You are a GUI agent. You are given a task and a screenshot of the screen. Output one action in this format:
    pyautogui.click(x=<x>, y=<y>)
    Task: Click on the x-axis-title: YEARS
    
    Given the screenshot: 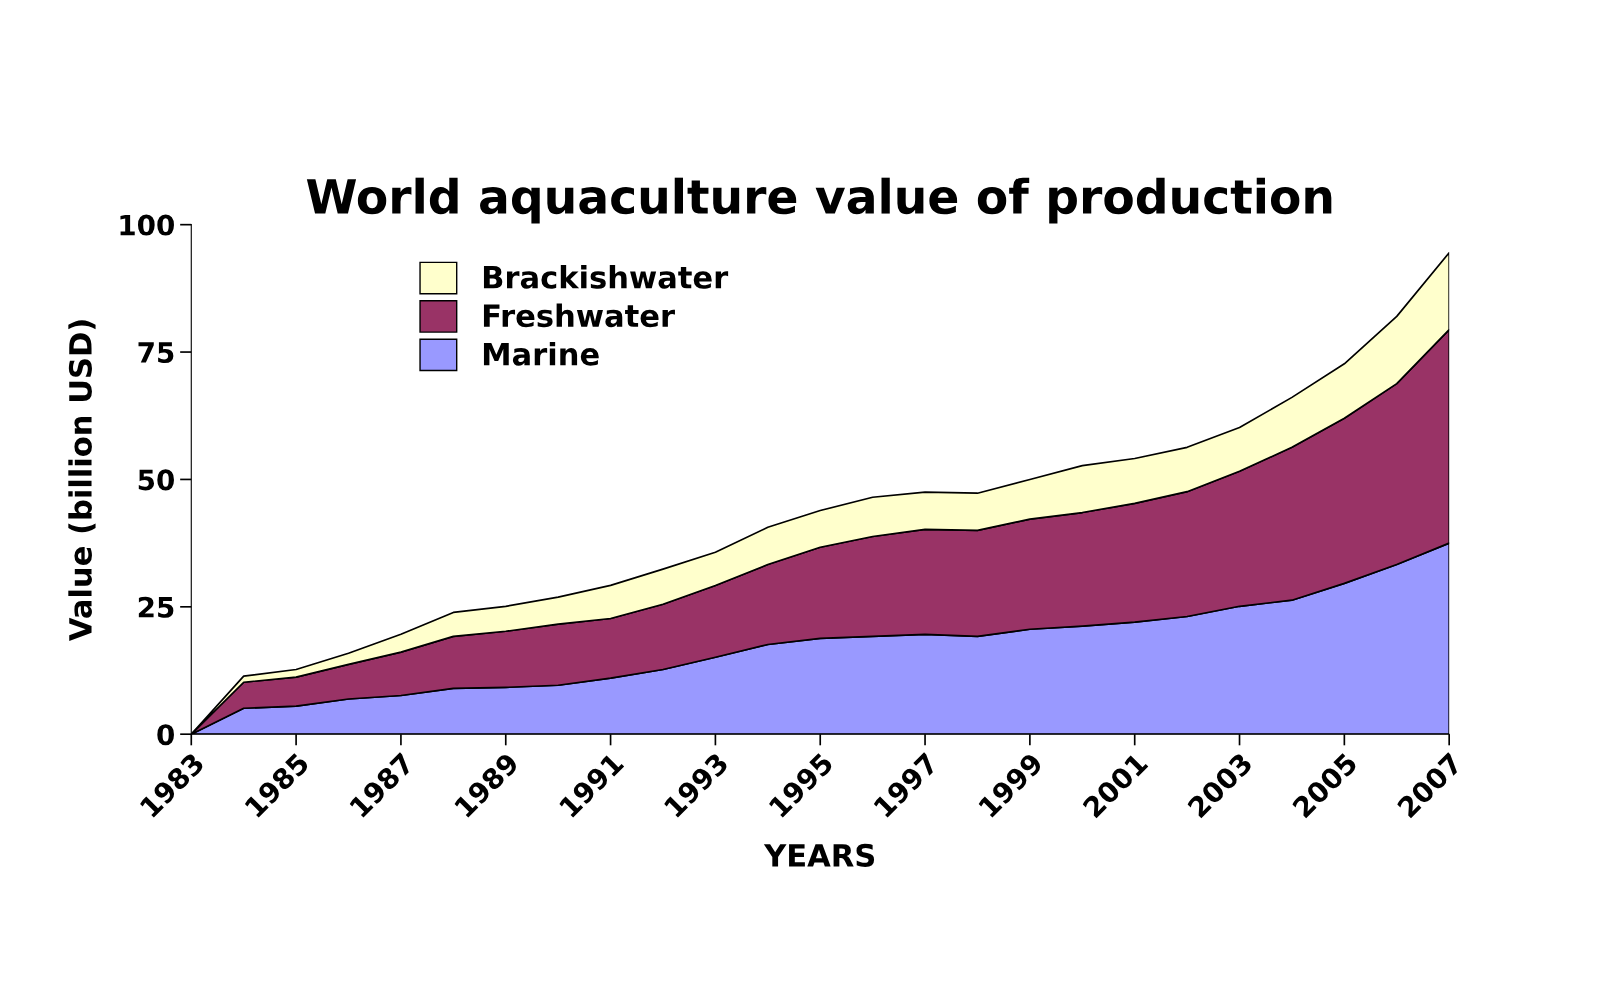 What is the action you would take?
    pyautogui.click(x=819, y=855)
    